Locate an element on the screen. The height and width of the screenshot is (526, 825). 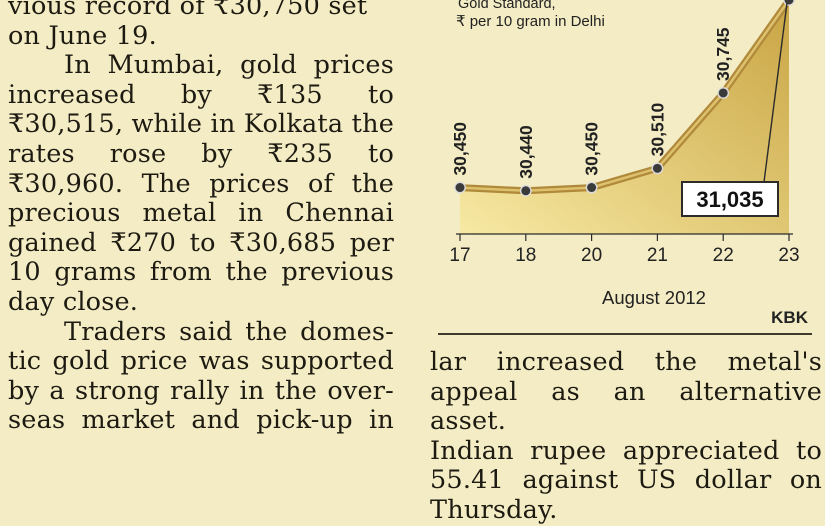
series-line-highlight is located at coordinates (625, 96).